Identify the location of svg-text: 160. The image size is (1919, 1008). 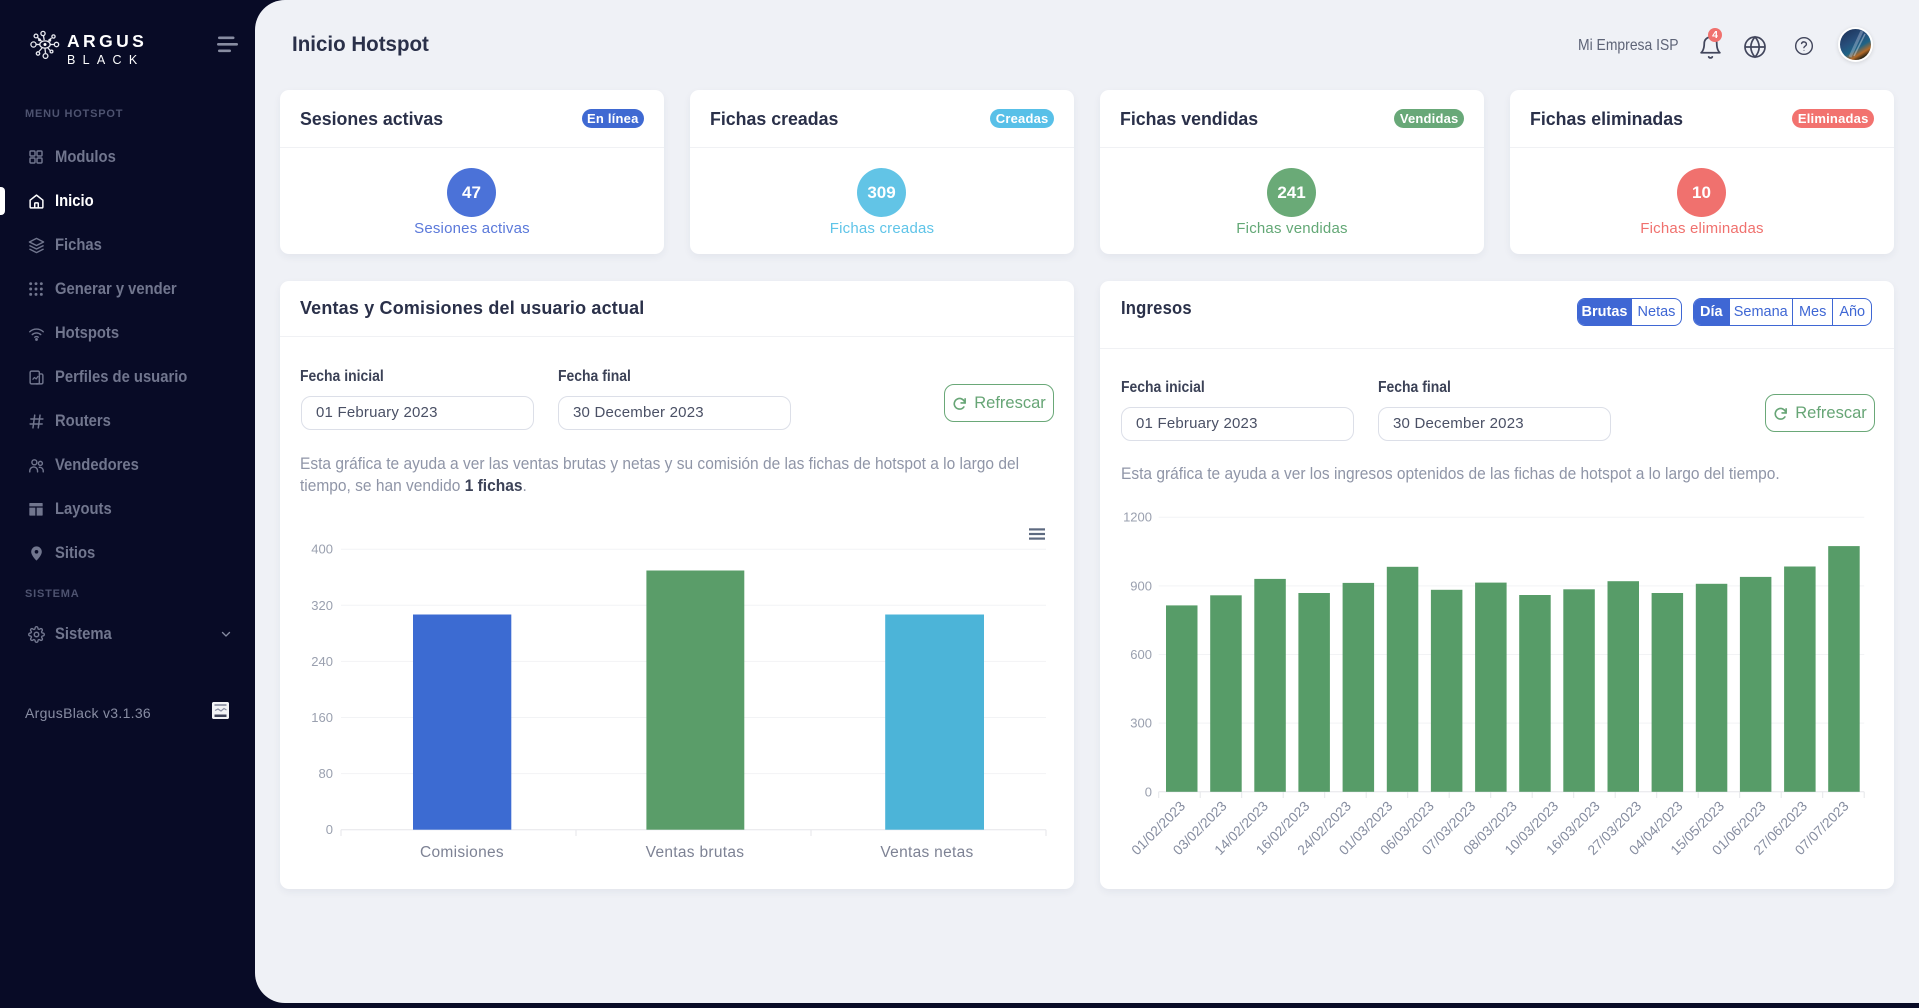
(322, 717).